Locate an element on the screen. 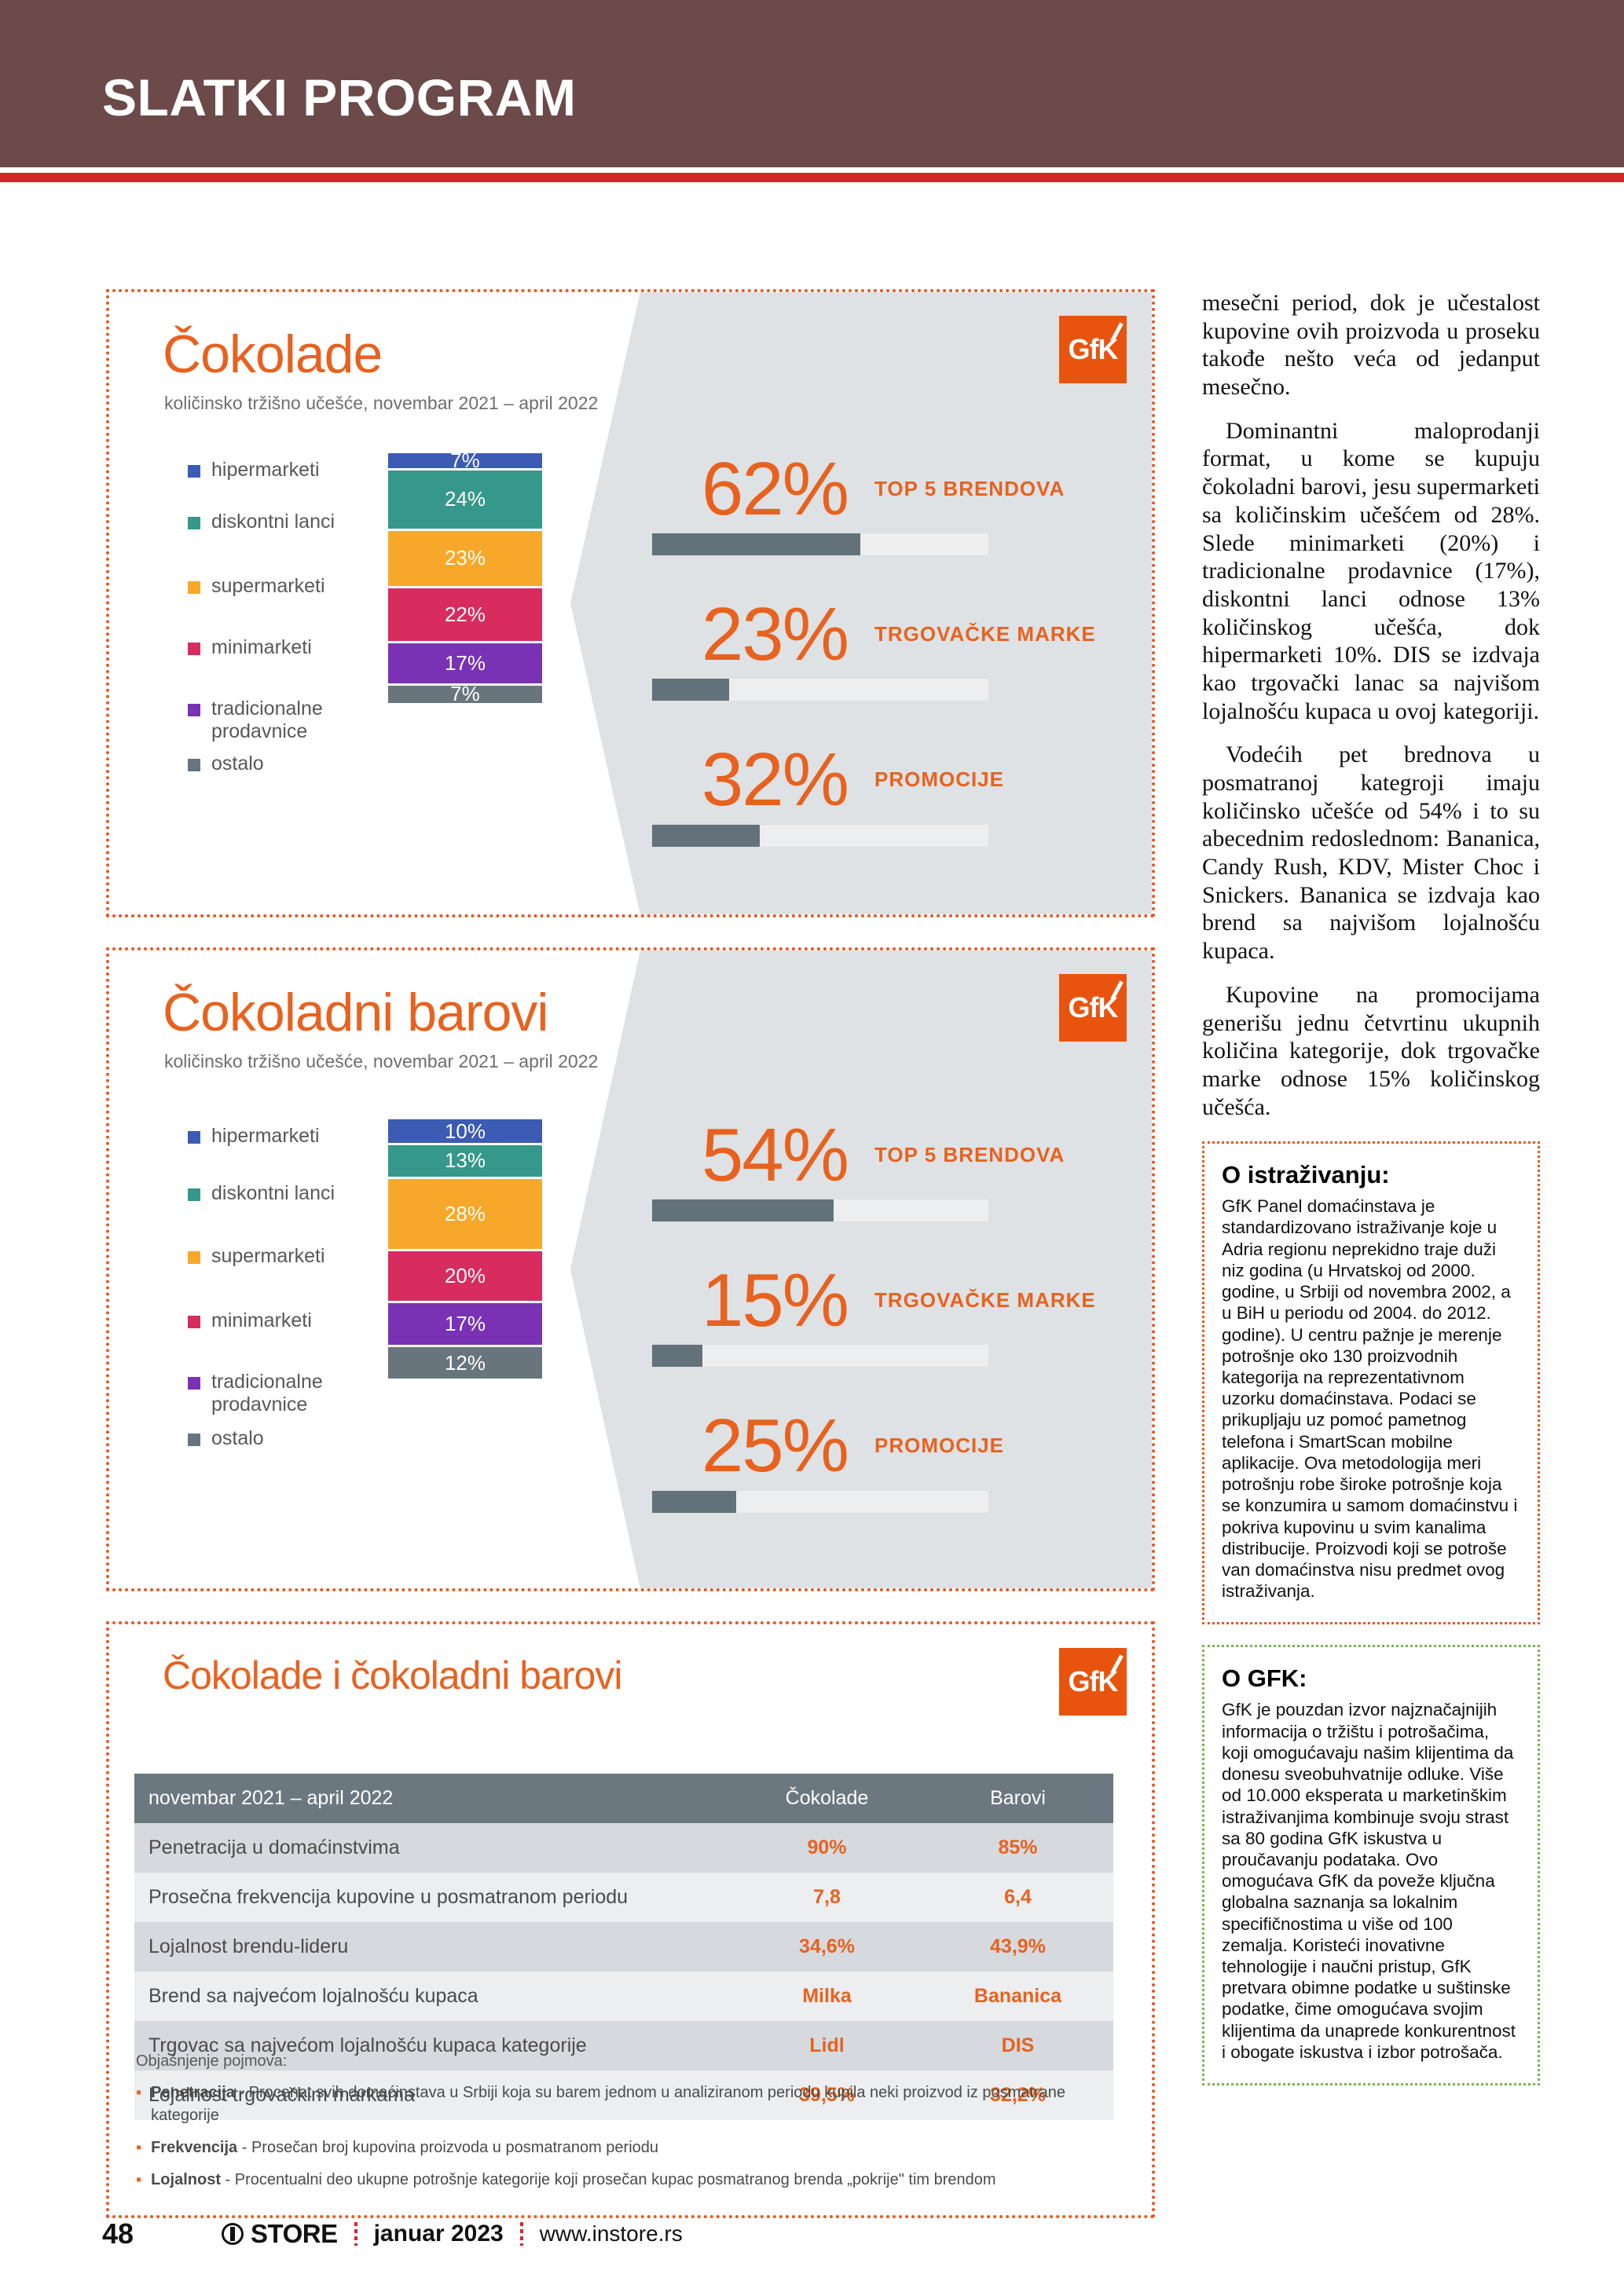 The width and height of the screenshot is (1624, 2296). table-cell-label: Brend sa najvećom lojalnošću kupaca is located at coordinates (433, 1996).